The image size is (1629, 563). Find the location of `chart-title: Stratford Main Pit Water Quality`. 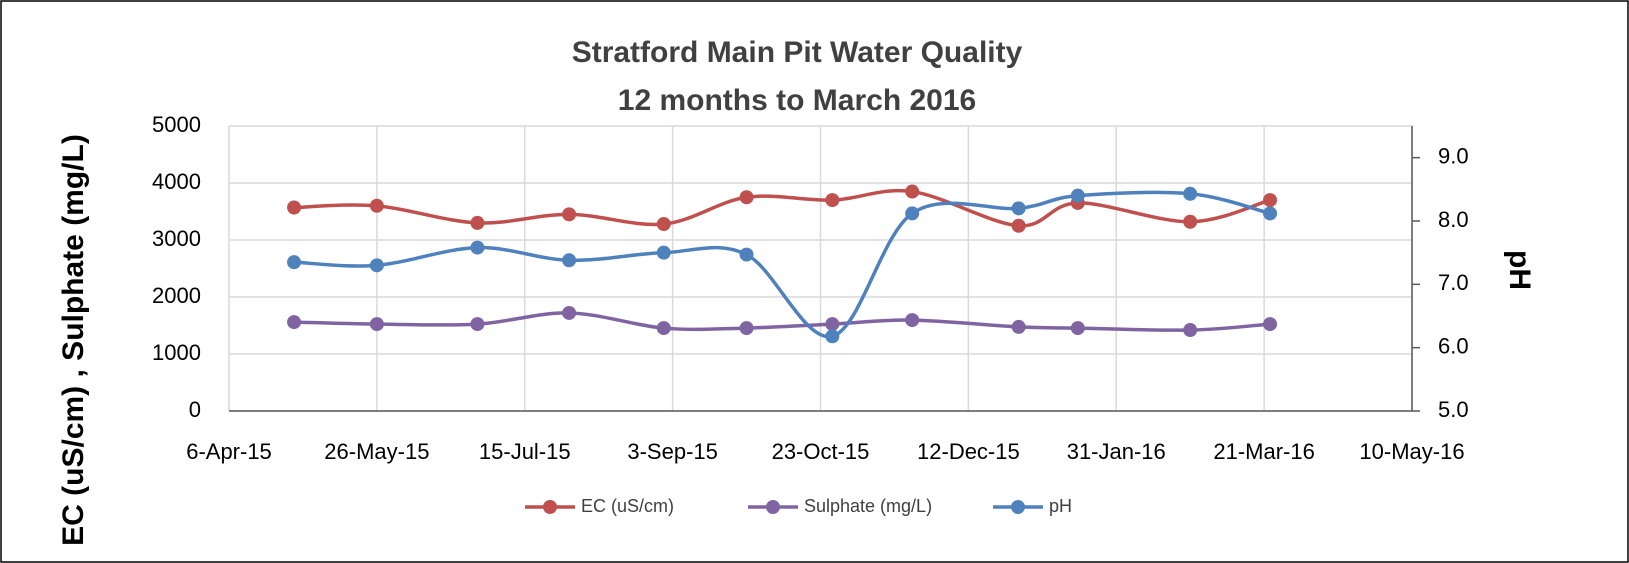

chart-title: Stratford Main Pit Water Quality is located at coordinates (797, 52).